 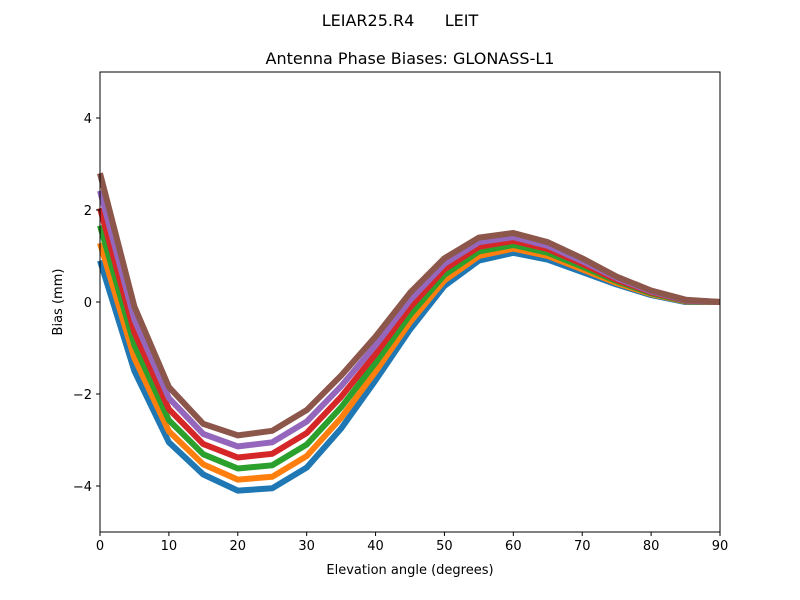 I want to click on x-axis: 0 10 20 30 40 50 60 70 80 90, so click(x=412, y=543).